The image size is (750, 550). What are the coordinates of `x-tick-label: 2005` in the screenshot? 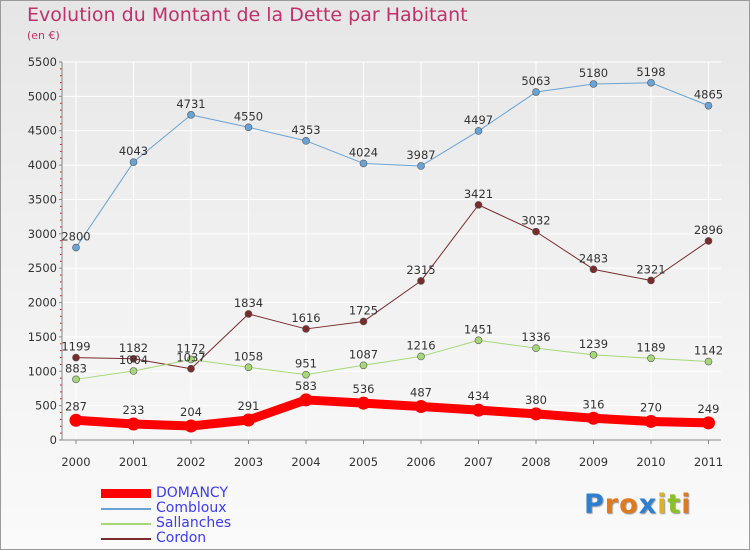 It's located at (363, 462).